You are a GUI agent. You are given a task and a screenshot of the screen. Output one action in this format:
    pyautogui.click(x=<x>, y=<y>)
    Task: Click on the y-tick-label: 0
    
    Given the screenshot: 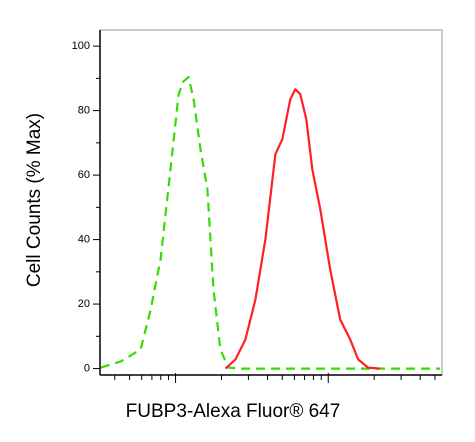 What is the action you would take?
    pyautogui.click(x=87, y=368)
    